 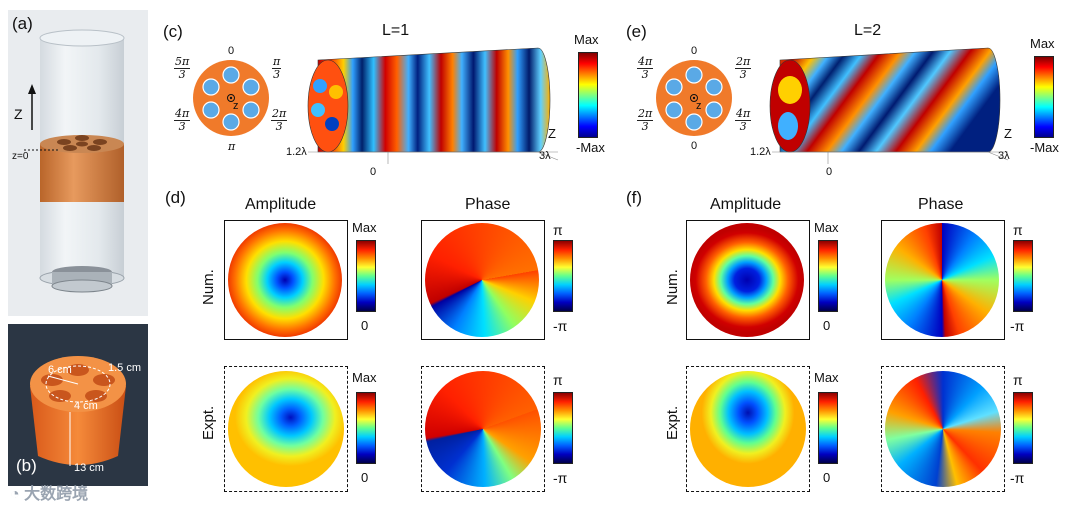 What do you see at coordinates (586, 39) in the screenshot?
I see `c-colorbar-max: Max` at bounding box center [586, 39].